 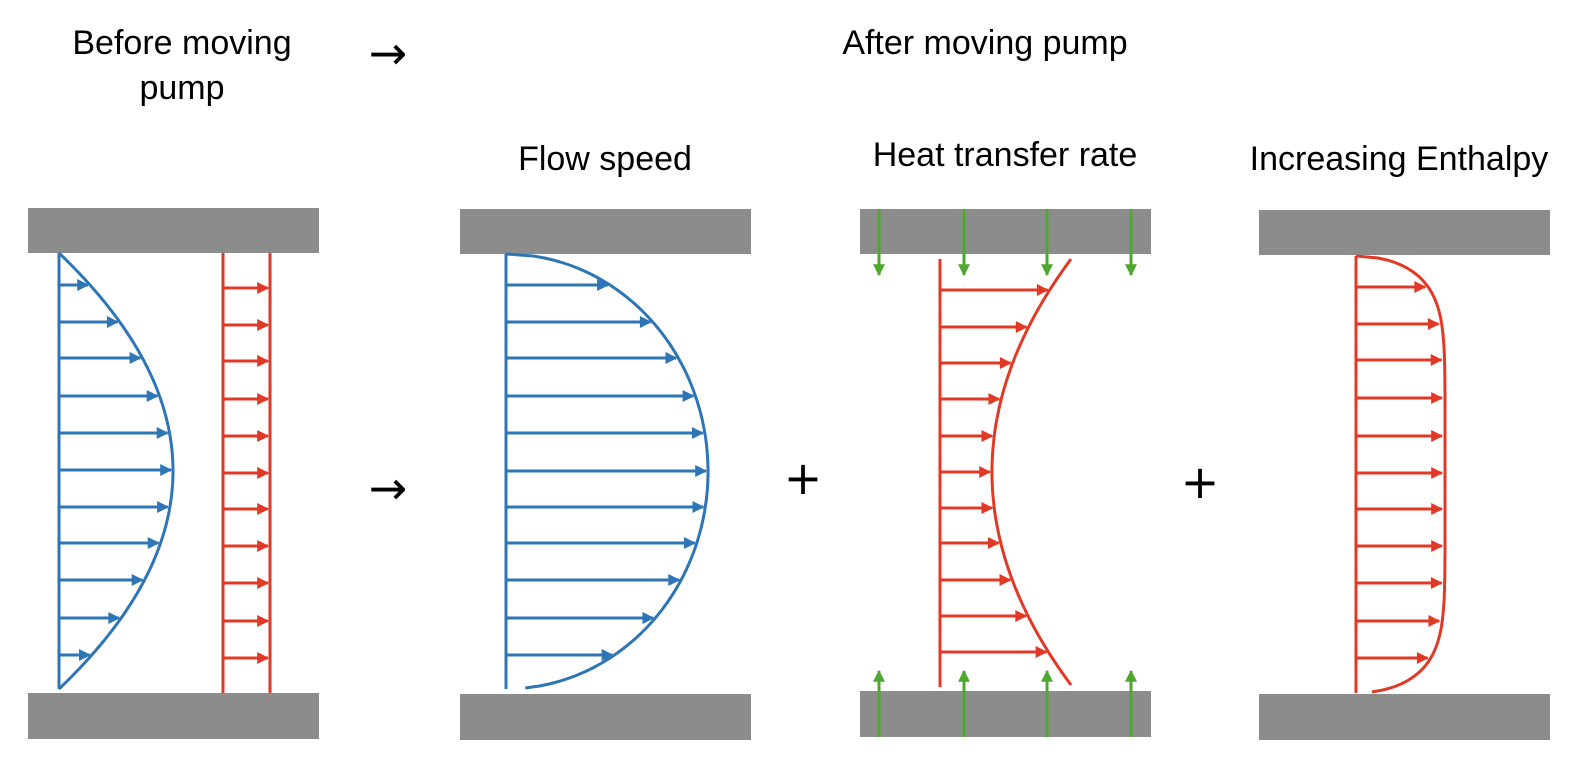 What do you see at coordinates (984, 43) in the screenshot?
I see `after-title: After moving pump` at bounding box center [984, 43].